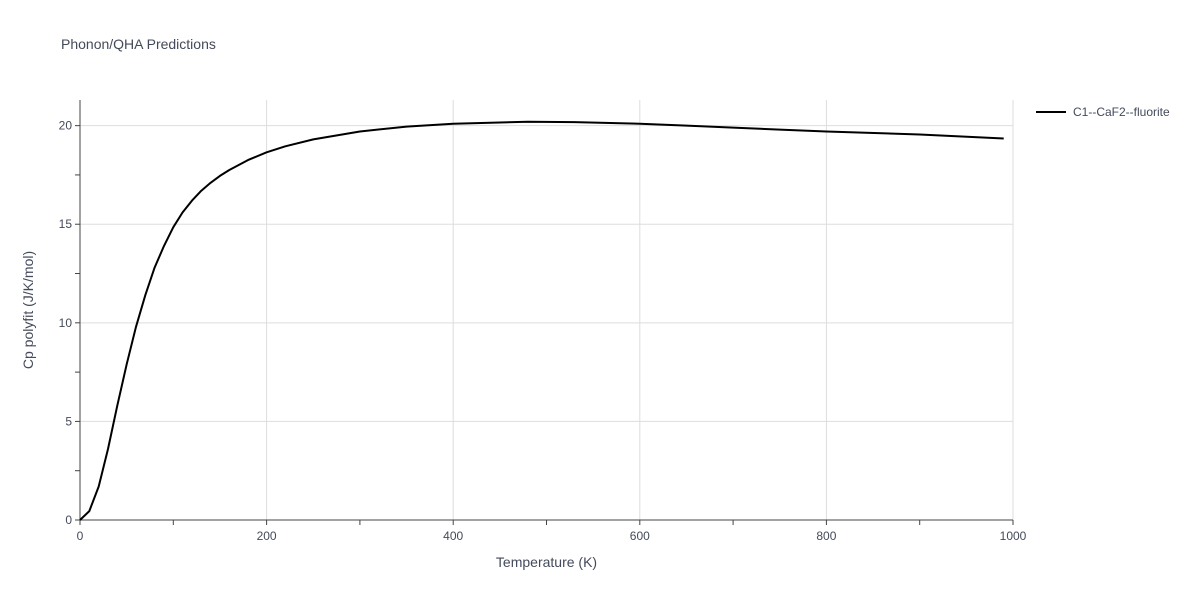 Image resolution: width=1200 pixels, height=600 pixels. I want to click on x-tick-label: 600, so click(640, 536).